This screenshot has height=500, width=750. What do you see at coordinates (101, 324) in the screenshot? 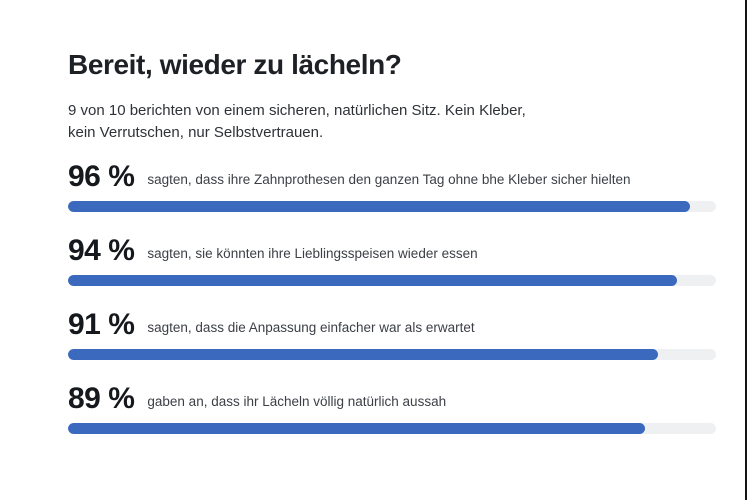
I see `stat-percent-value: 91 %` at bounding box center [101, 324].